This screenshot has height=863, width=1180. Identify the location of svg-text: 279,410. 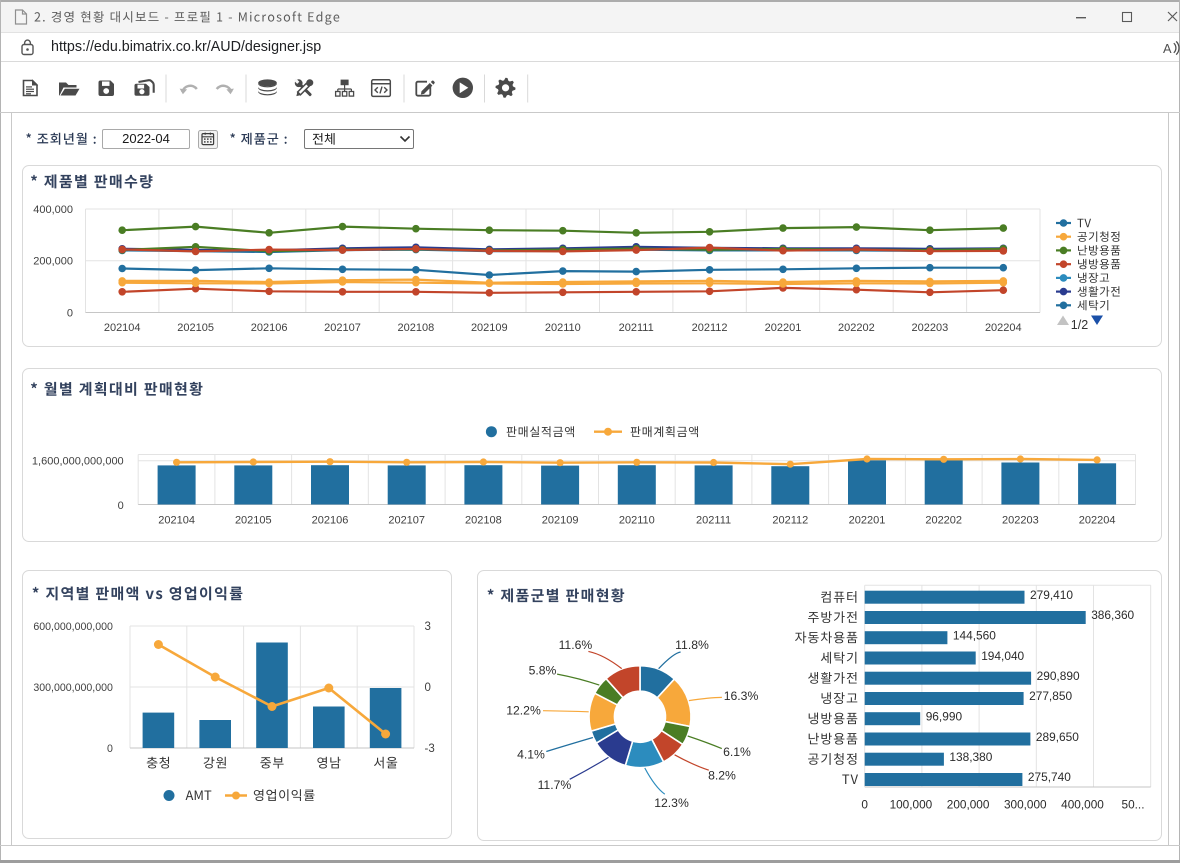
(1051, 595).